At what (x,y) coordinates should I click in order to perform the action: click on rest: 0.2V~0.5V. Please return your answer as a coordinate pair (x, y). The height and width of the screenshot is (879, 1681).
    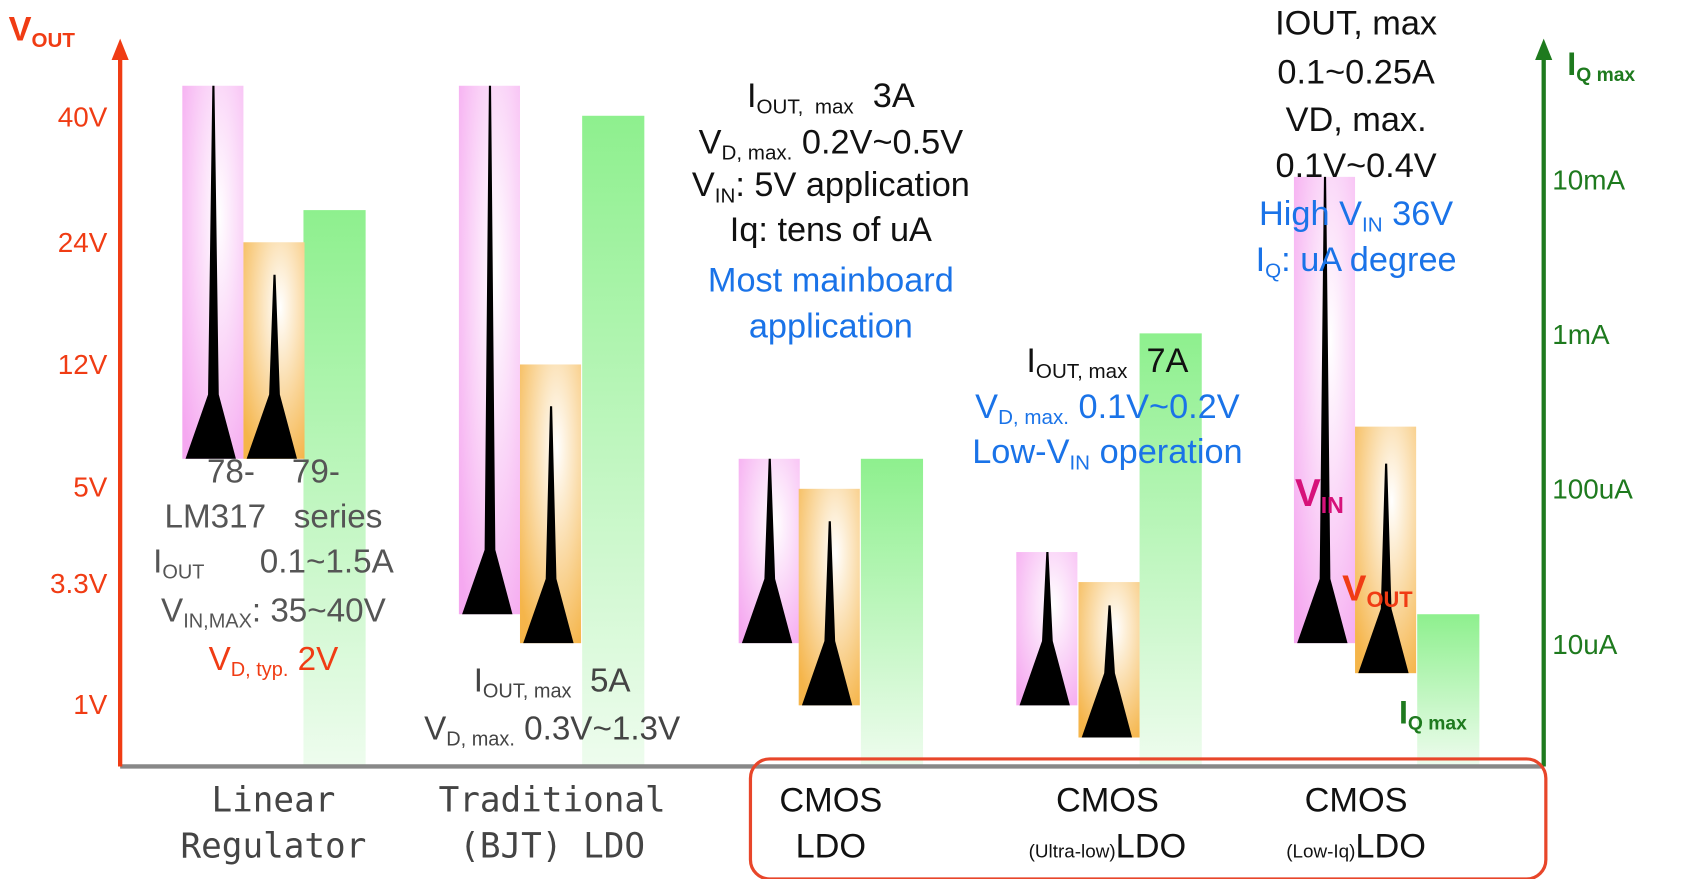
    Looking at the image, I should click on (877, 142).